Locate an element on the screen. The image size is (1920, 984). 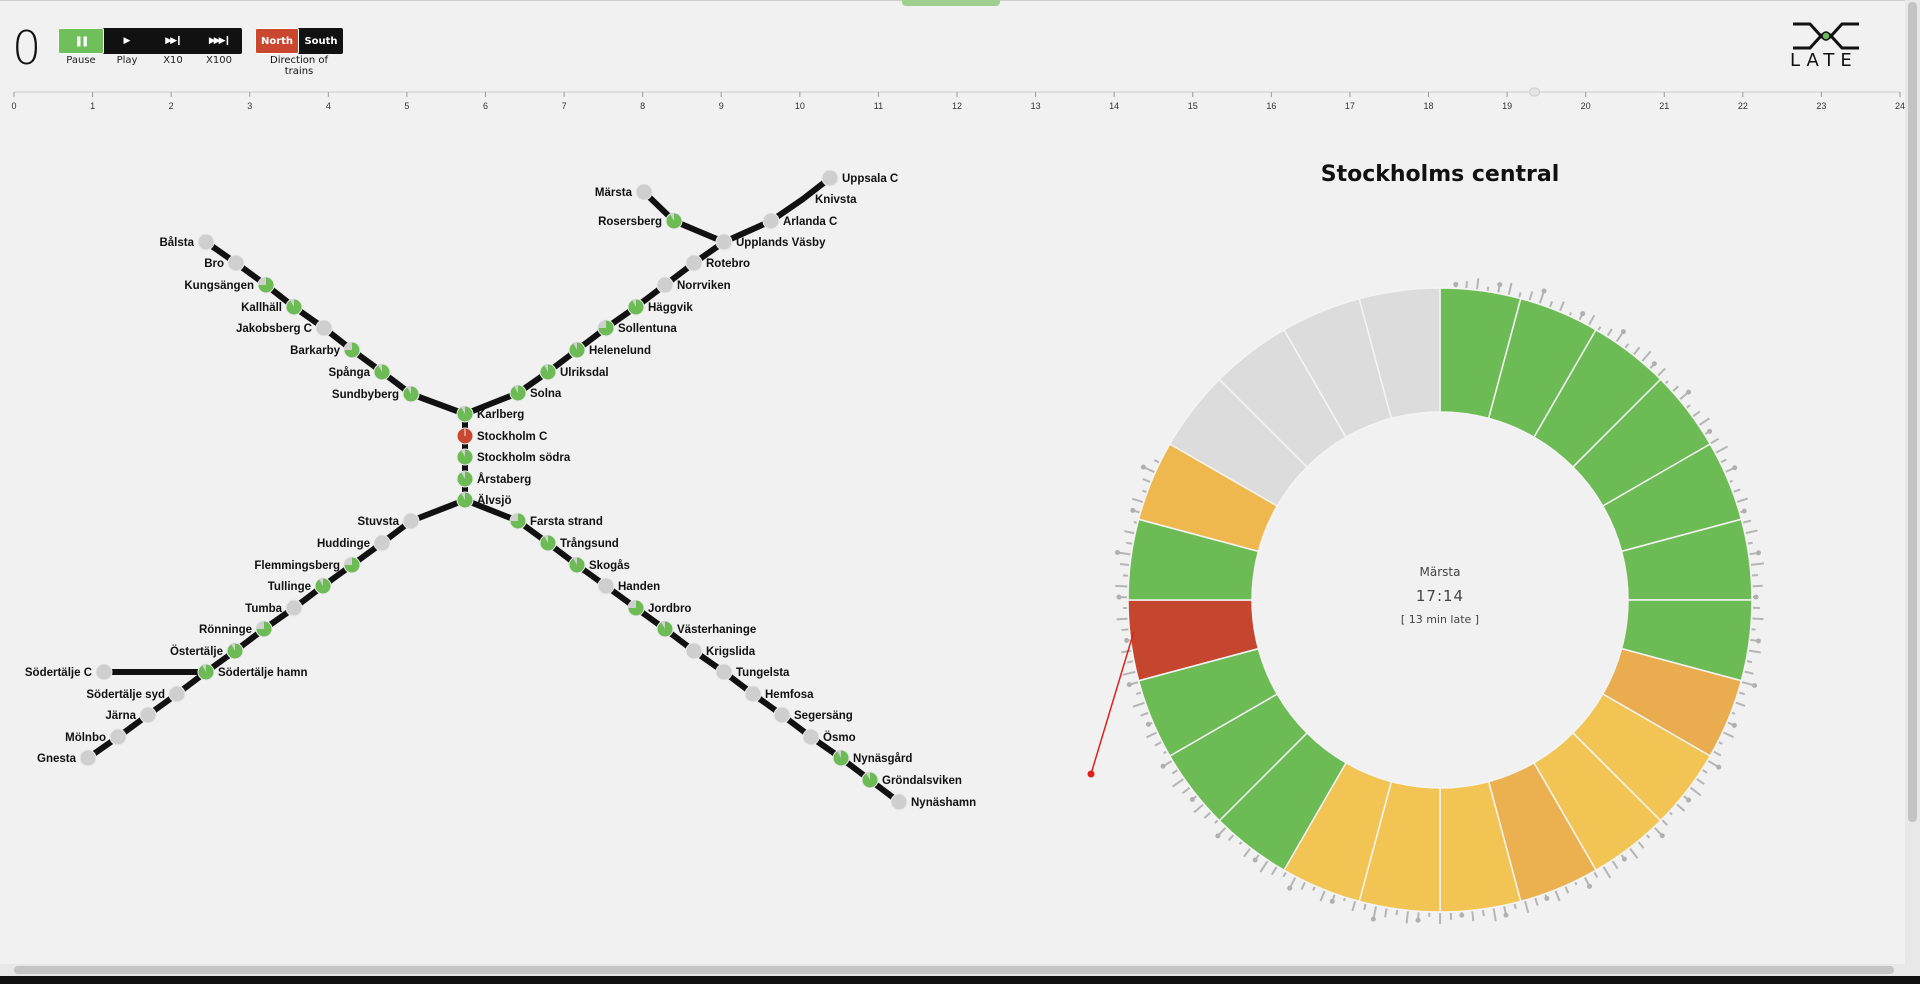
delay-segment is located at coordinates (1399, 353).